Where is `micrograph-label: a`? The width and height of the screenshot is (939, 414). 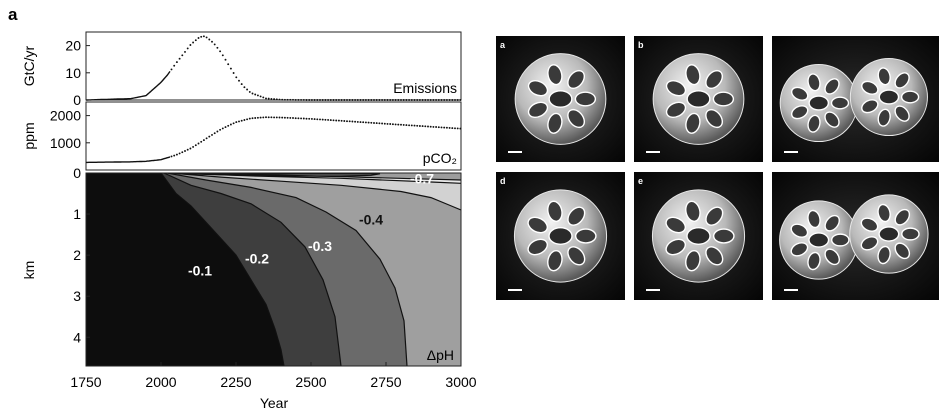 micrograph-label: a is located at coordinates (503, 45).